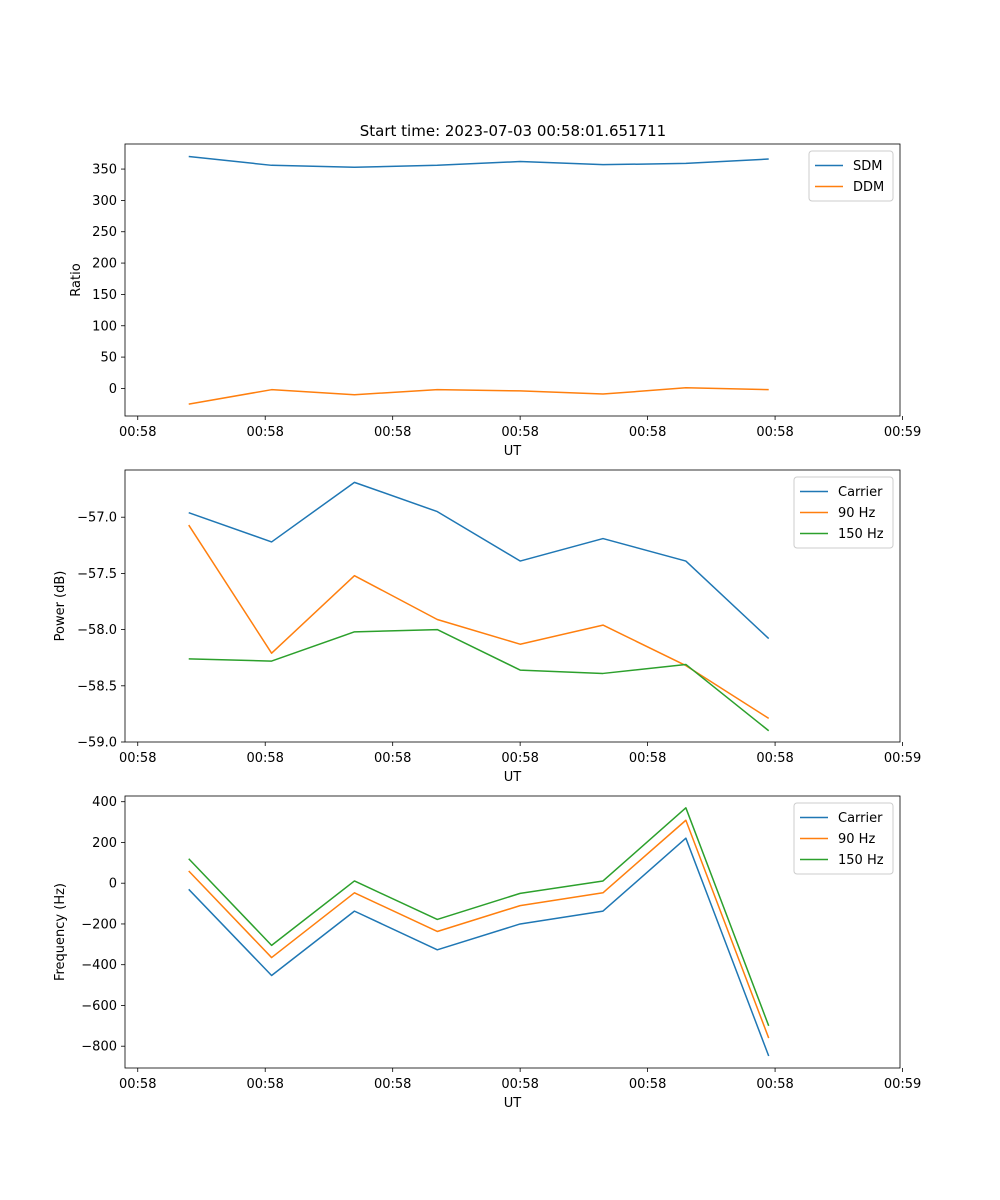 The width and height of the screenshot is (1000, 1200). Describe the element at coordinates (99, 965) in the screenshot. I see `y-tick-label: −400` at that location.